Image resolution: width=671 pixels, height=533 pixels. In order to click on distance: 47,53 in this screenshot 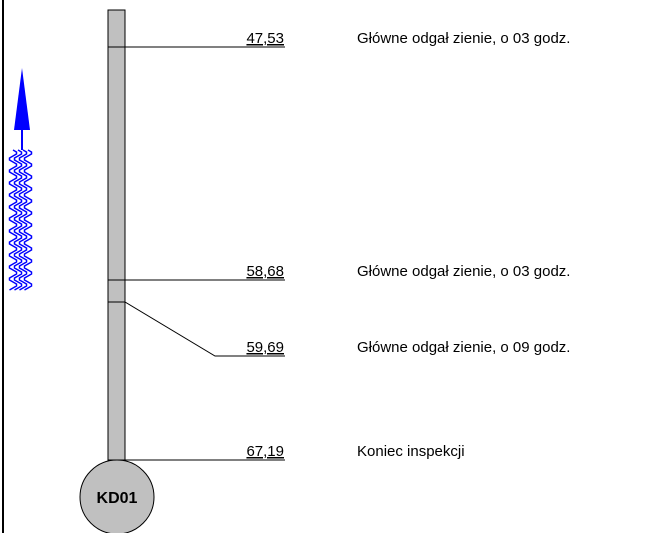, I will do `click(265, 38)`.